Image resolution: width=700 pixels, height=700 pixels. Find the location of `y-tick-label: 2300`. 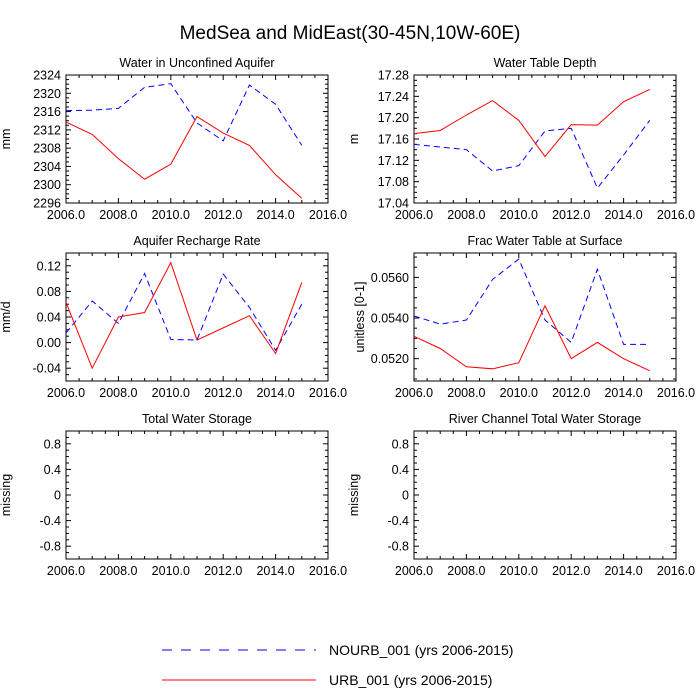

y-tick-label: 2300 is located at coordinates (47, 185).